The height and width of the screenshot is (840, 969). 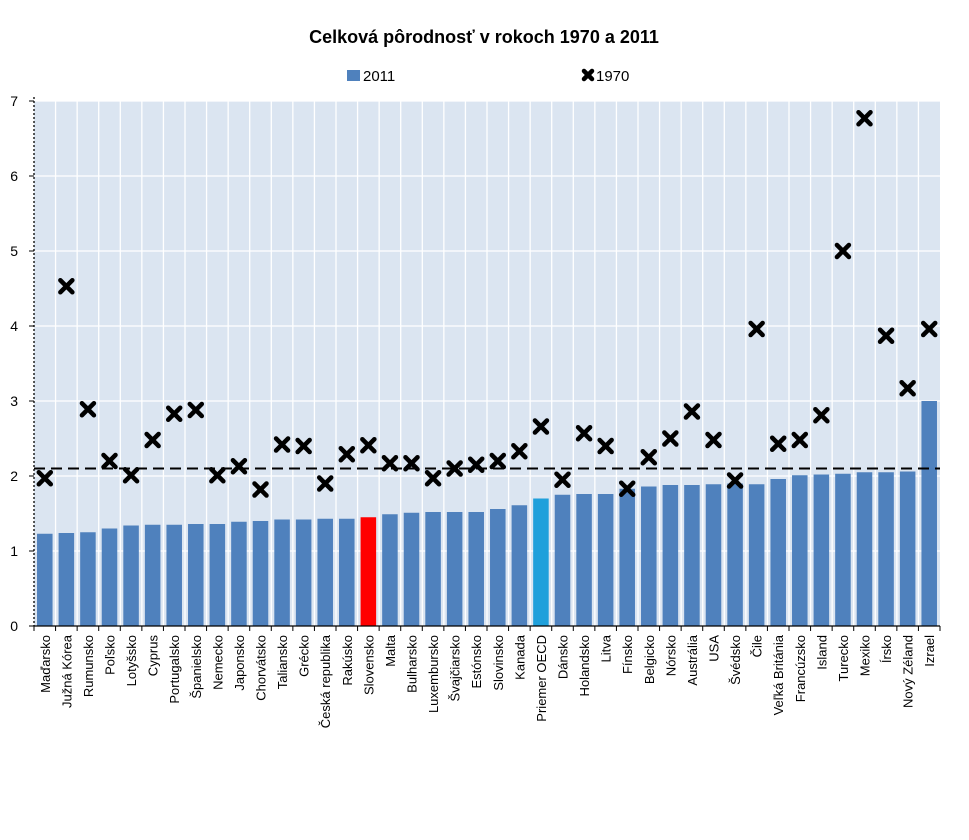 What do you see at coordinates (498, 461) in the screenshot?
I see `marker-1970-slovinsko` at bounding box center [498, 461].